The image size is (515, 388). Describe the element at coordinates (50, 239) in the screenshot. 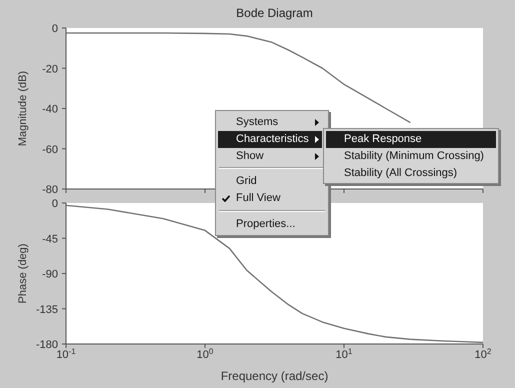

I see `y-tick-label: -45` at that location.